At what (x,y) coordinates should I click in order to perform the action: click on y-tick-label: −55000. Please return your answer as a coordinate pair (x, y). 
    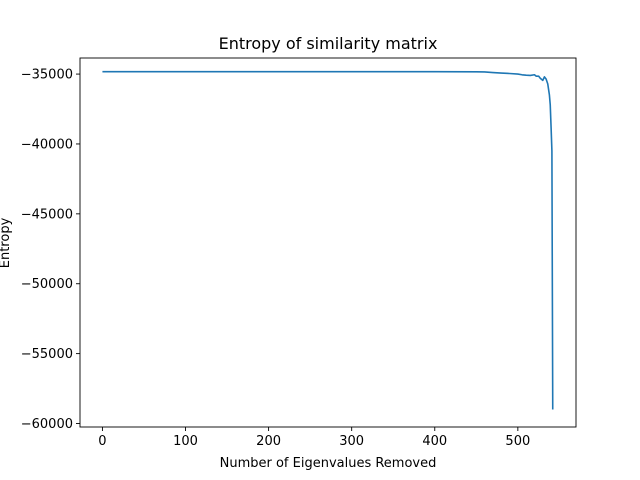
    Looking at the image, I should click on (47, 354).